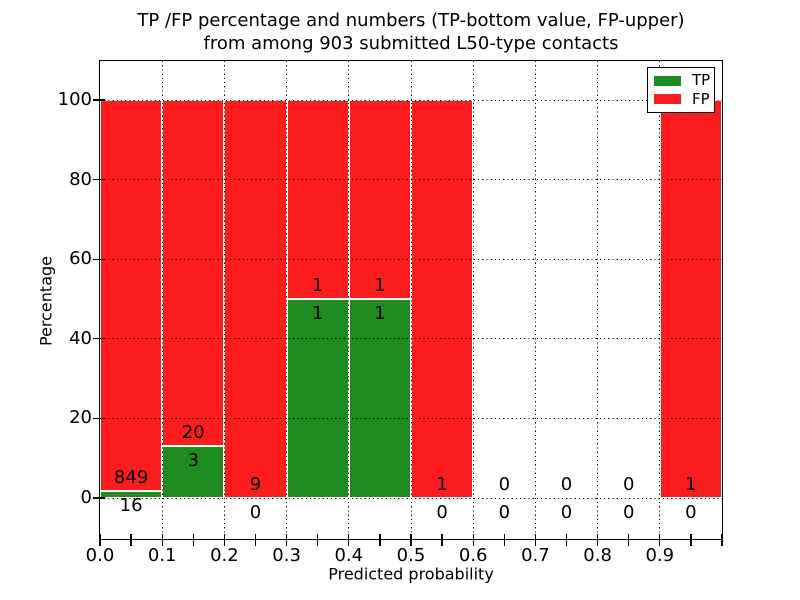 This screenshot has height=600, width=800. Describe the element at coordinates (667, 80) in the screenshot. I see `tp-swatch-icon` at that location.